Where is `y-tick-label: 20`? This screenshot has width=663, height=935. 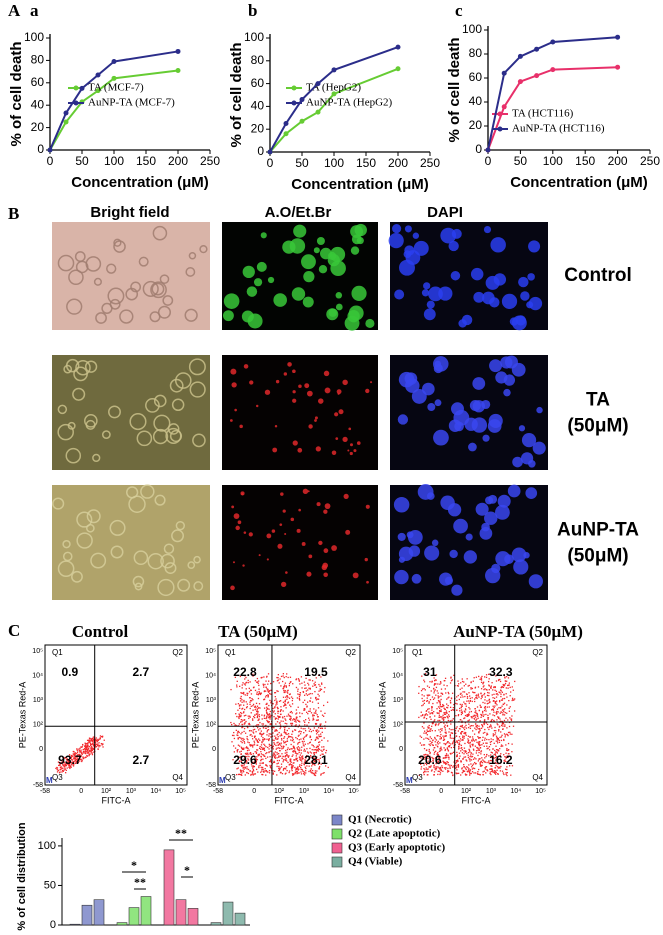
y-tick-label: 20 is located at coordinates (258, 128).